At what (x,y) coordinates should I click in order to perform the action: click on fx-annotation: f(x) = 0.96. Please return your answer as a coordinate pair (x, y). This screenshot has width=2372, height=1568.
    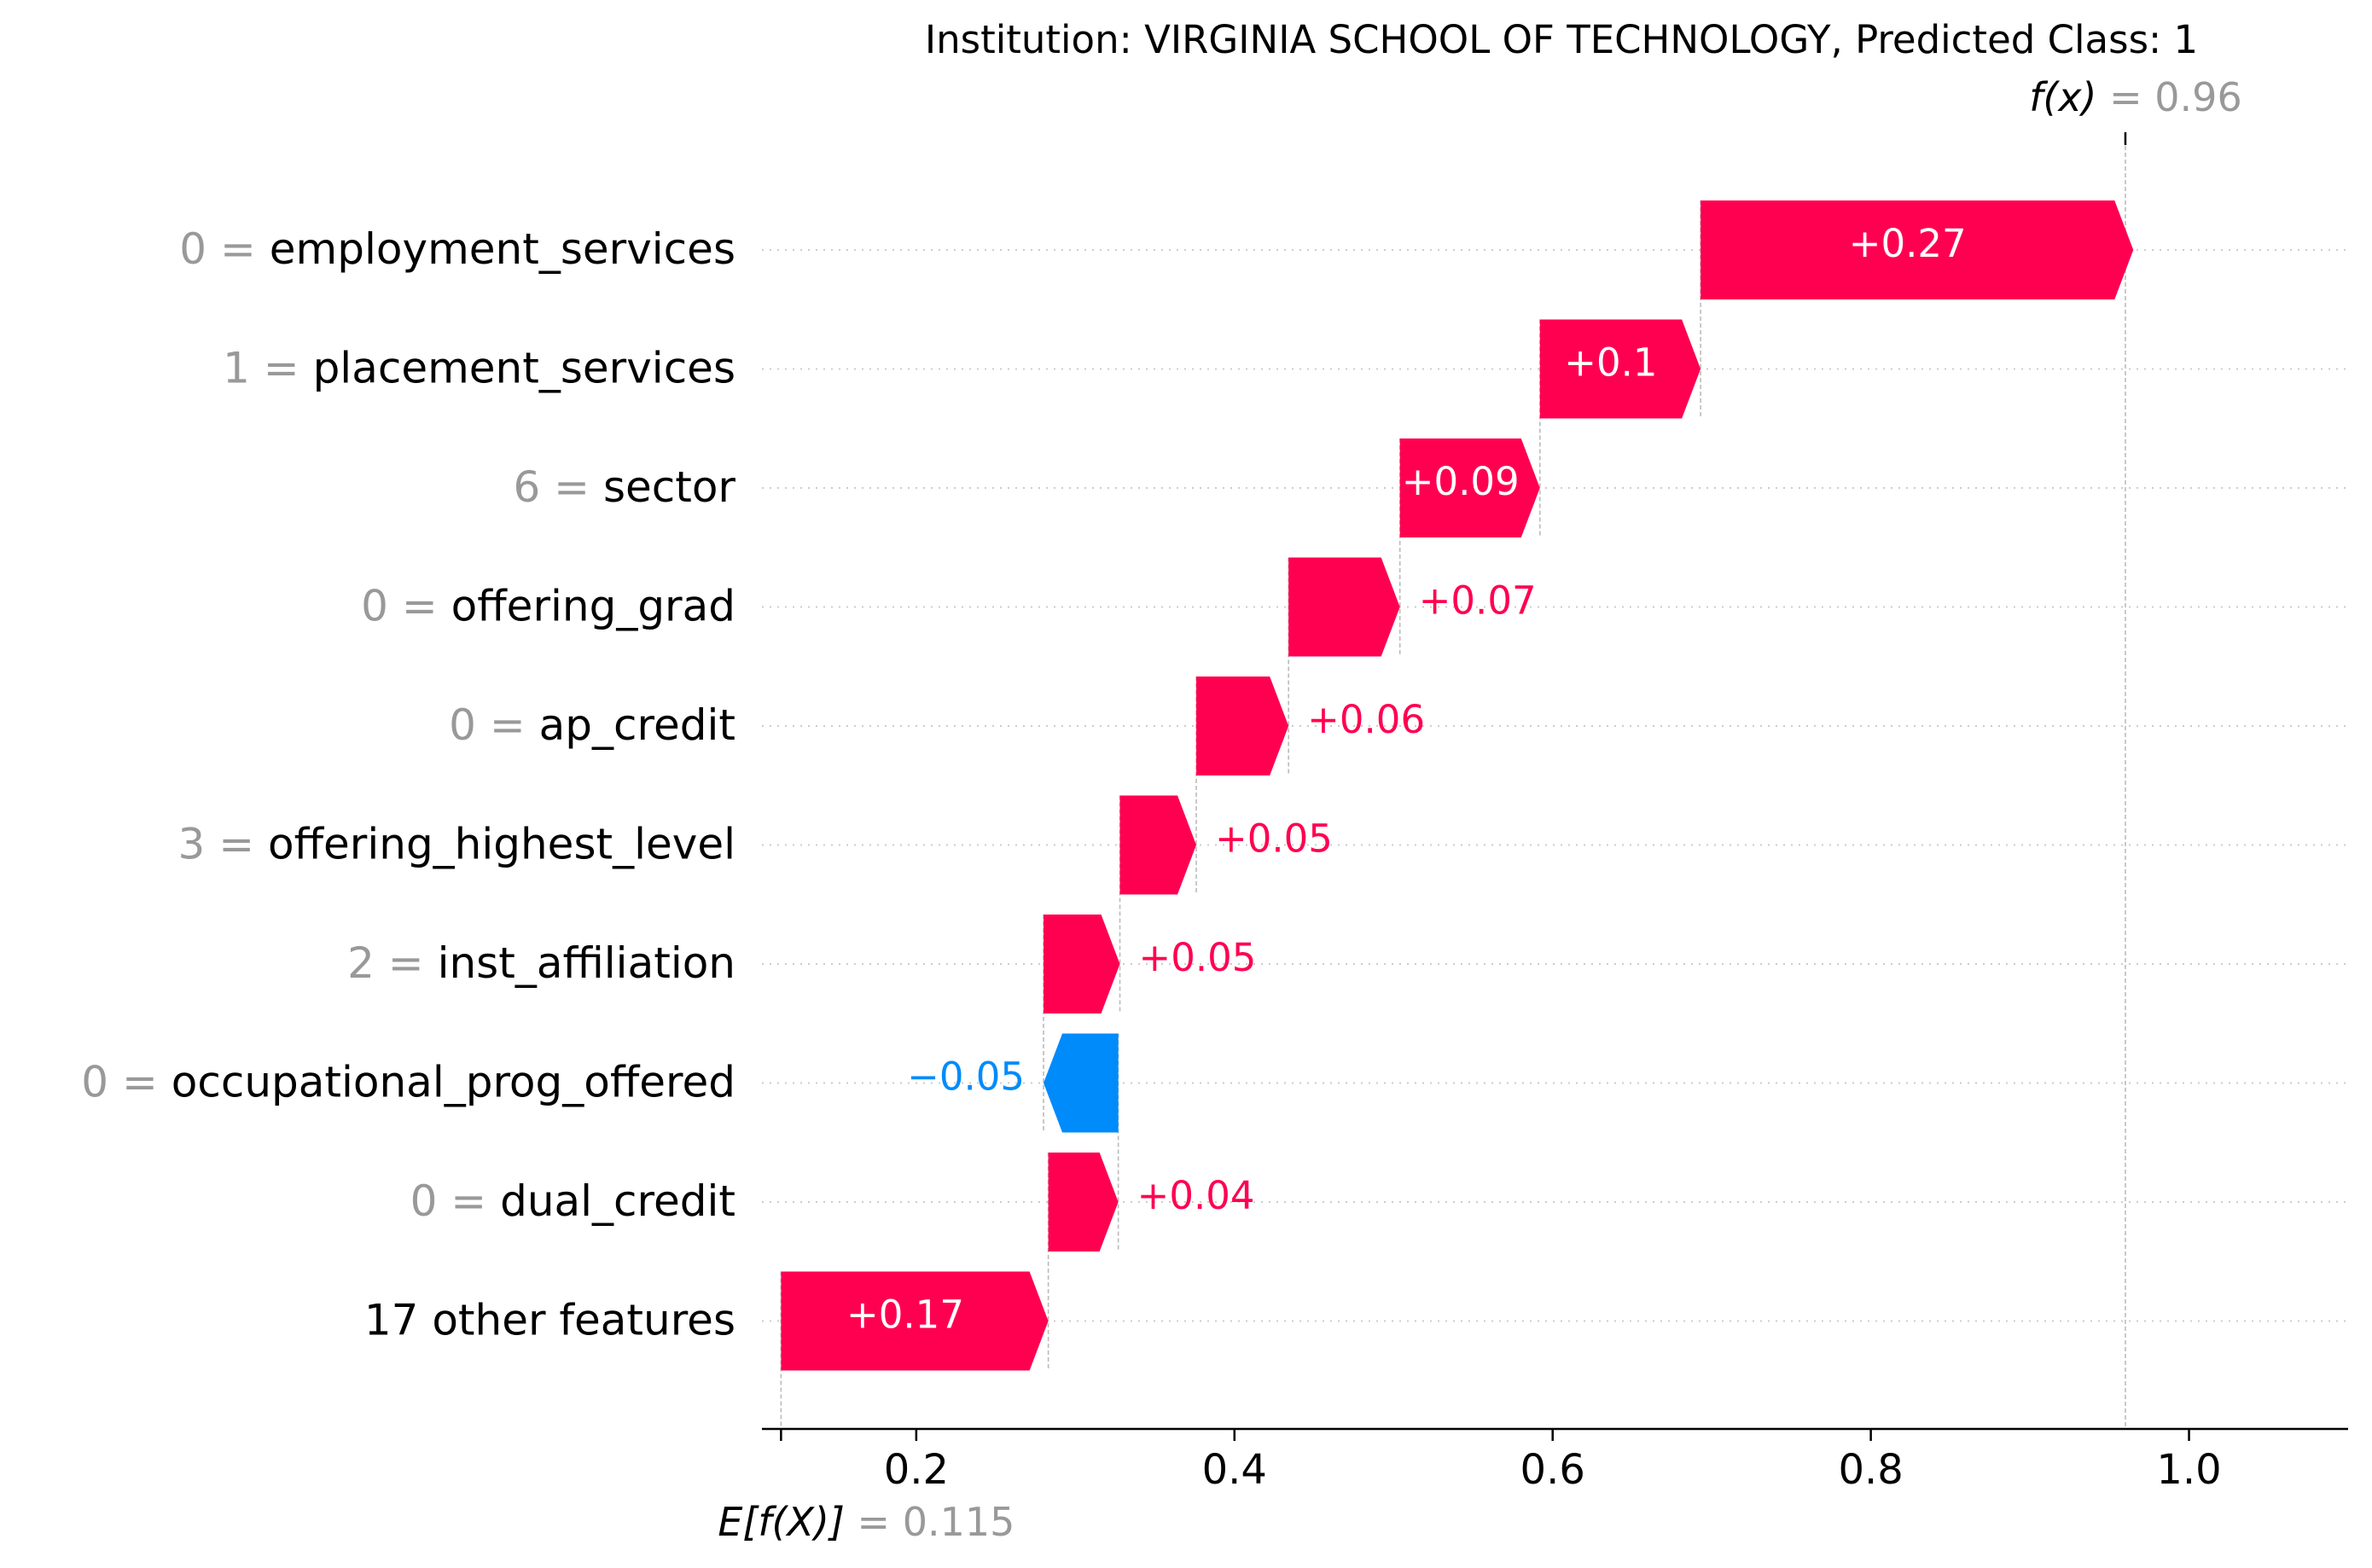
    Looking at the image, I should click on (2136, 109).